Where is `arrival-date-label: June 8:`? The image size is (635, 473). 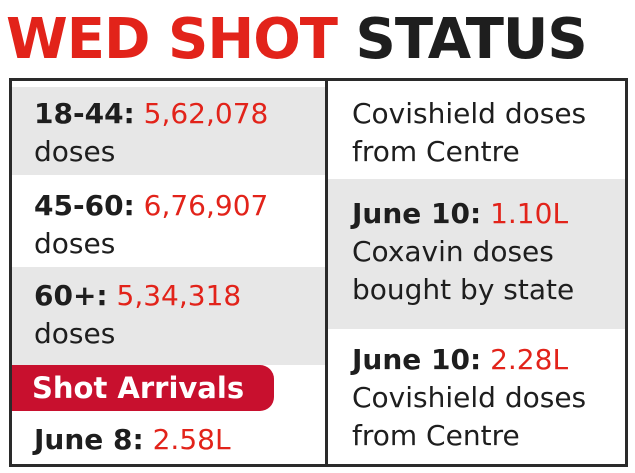
arrival-date-label: June 8: is located at coordinates (89, 439).